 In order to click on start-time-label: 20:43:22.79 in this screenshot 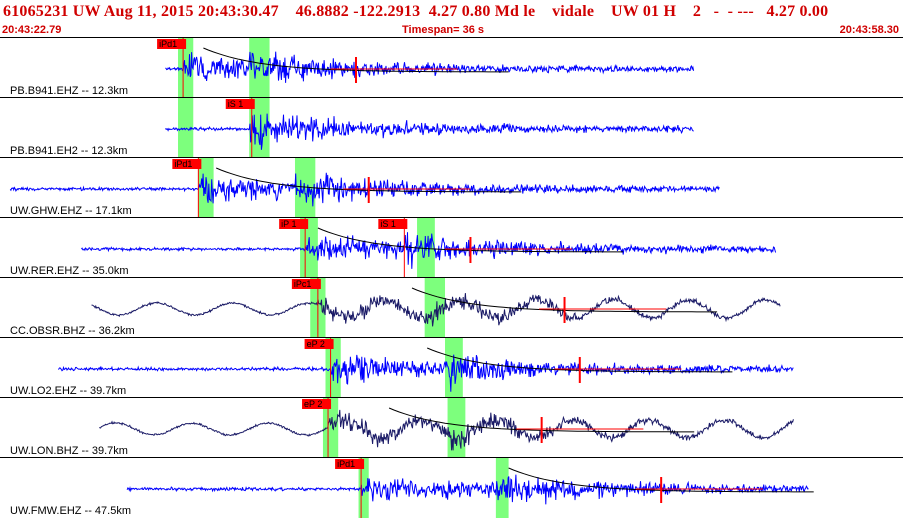, I will do `click(32, 30)`.